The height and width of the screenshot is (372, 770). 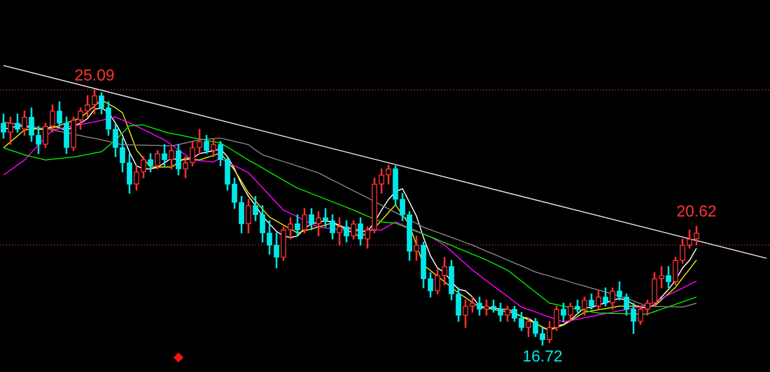 What do you see at coordinates (696, 212) in the screenshot?
I see `annotation: 20.62` at bounding box center [696, 212].